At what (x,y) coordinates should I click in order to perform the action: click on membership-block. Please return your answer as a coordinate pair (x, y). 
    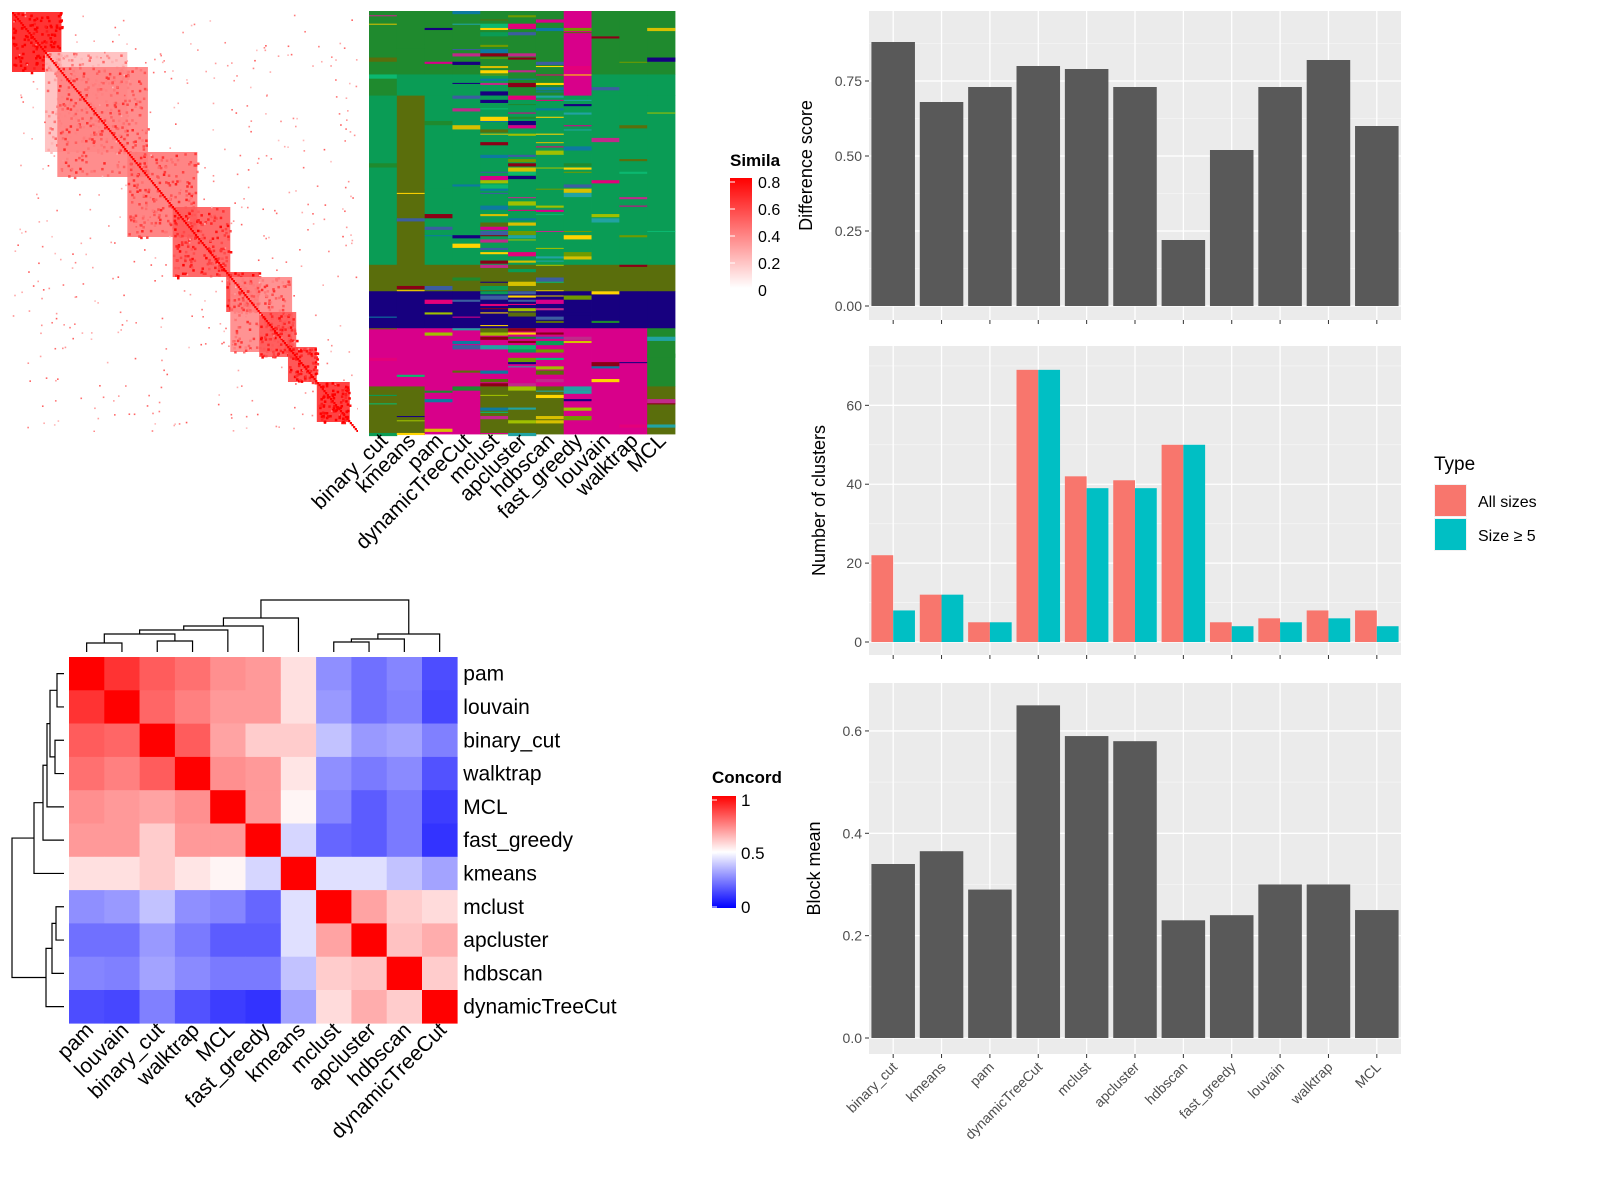
    Looking at the image, I should click on (438, 357).